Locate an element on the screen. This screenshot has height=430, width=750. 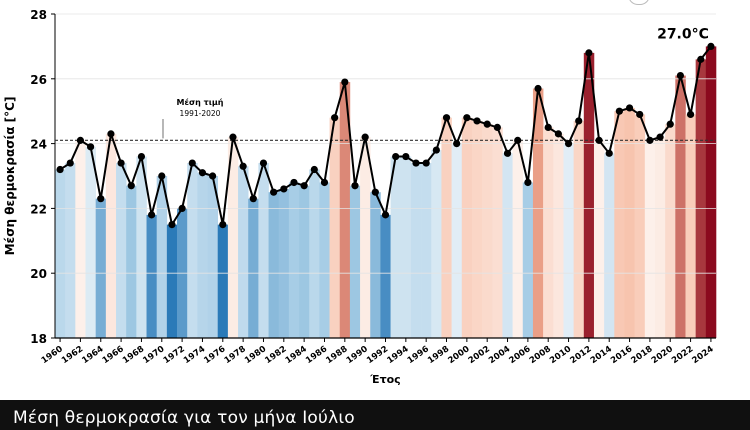
bar-1981 is located at coordinates (274, 265).